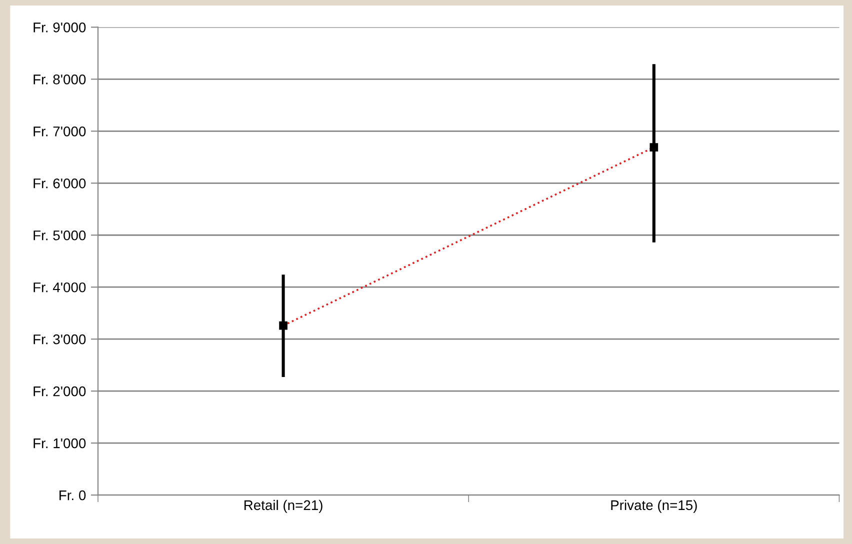 This screenshot has width=852, height=544. What do you see at coordinates (60, 79) in the screenshot?
I see `y-tick-label: Fr. 8'000` at bounding box center [60, 79].